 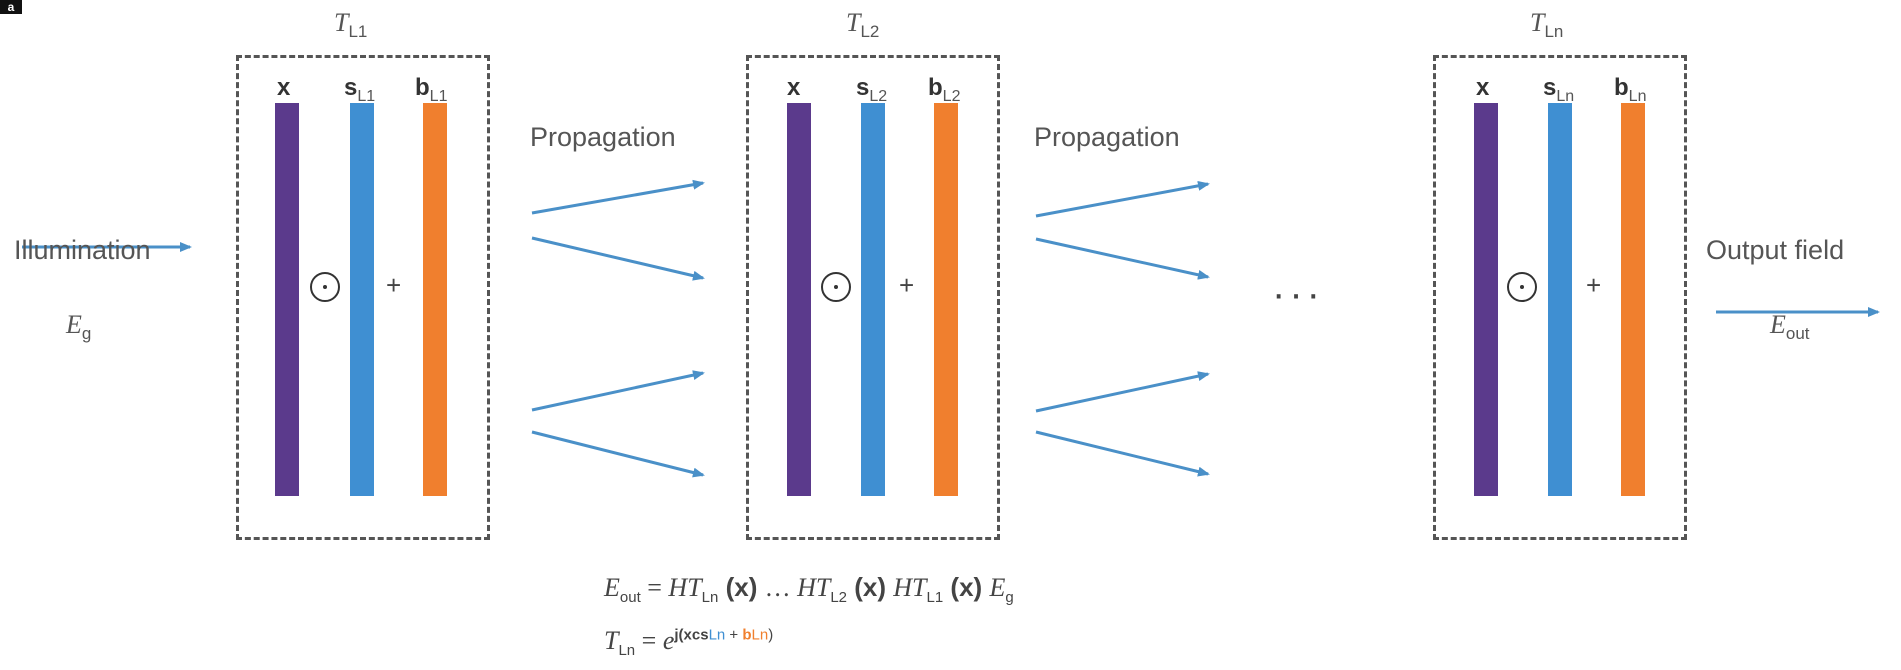 What do you see at coordinates (1298, 294) in the screenshot?
I see `layer-ellipsis: ···` at bounding box center [1298, 294].